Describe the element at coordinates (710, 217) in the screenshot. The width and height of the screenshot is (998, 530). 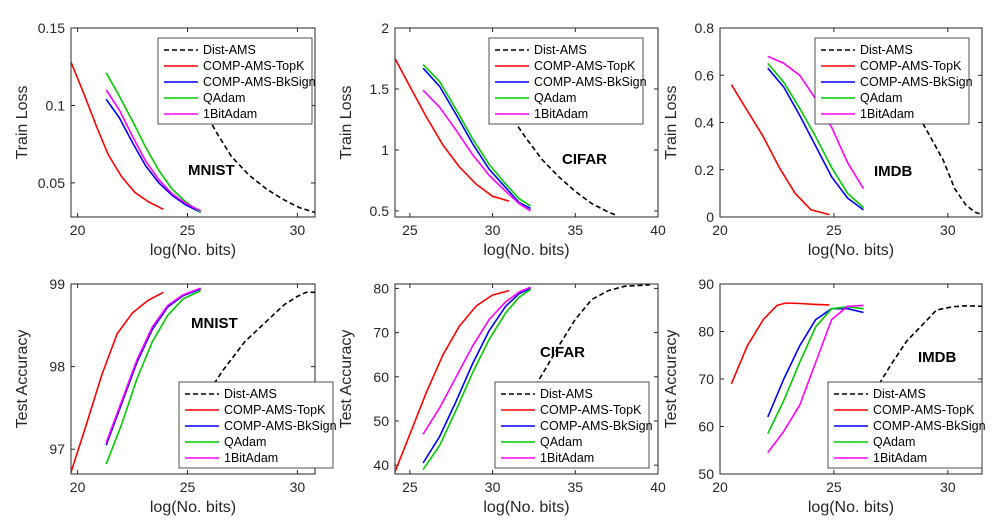
I see `y-tick-label: 0` at that location.